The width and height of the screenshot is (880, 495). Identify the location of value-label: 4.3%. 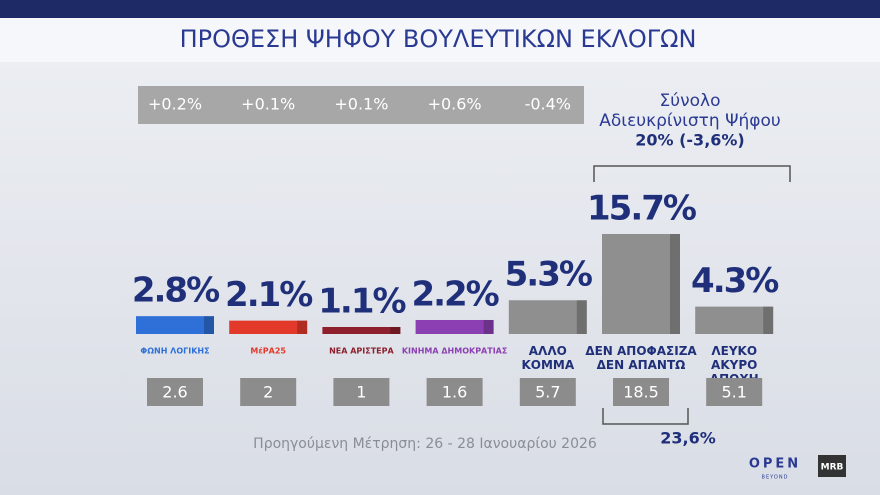
(734, 281).